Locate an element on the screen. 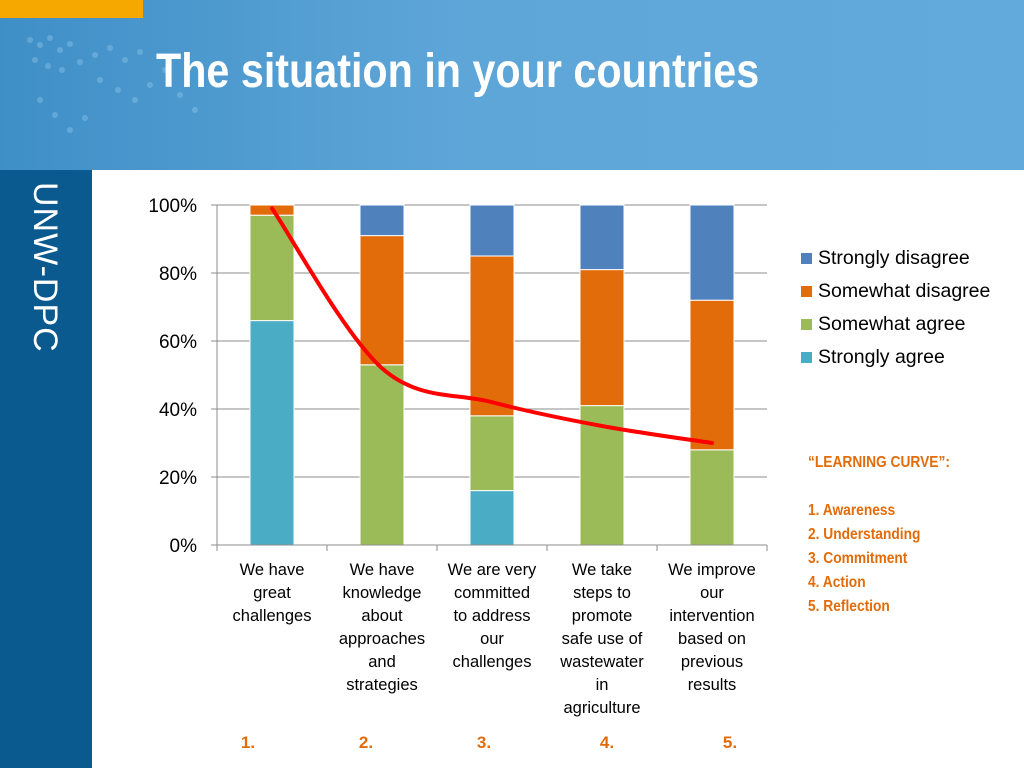 The width and height of the screenshot is (1024, 768). learning-curve-title: “LEARNING CURVE”: is located at coordinates (879, 462).